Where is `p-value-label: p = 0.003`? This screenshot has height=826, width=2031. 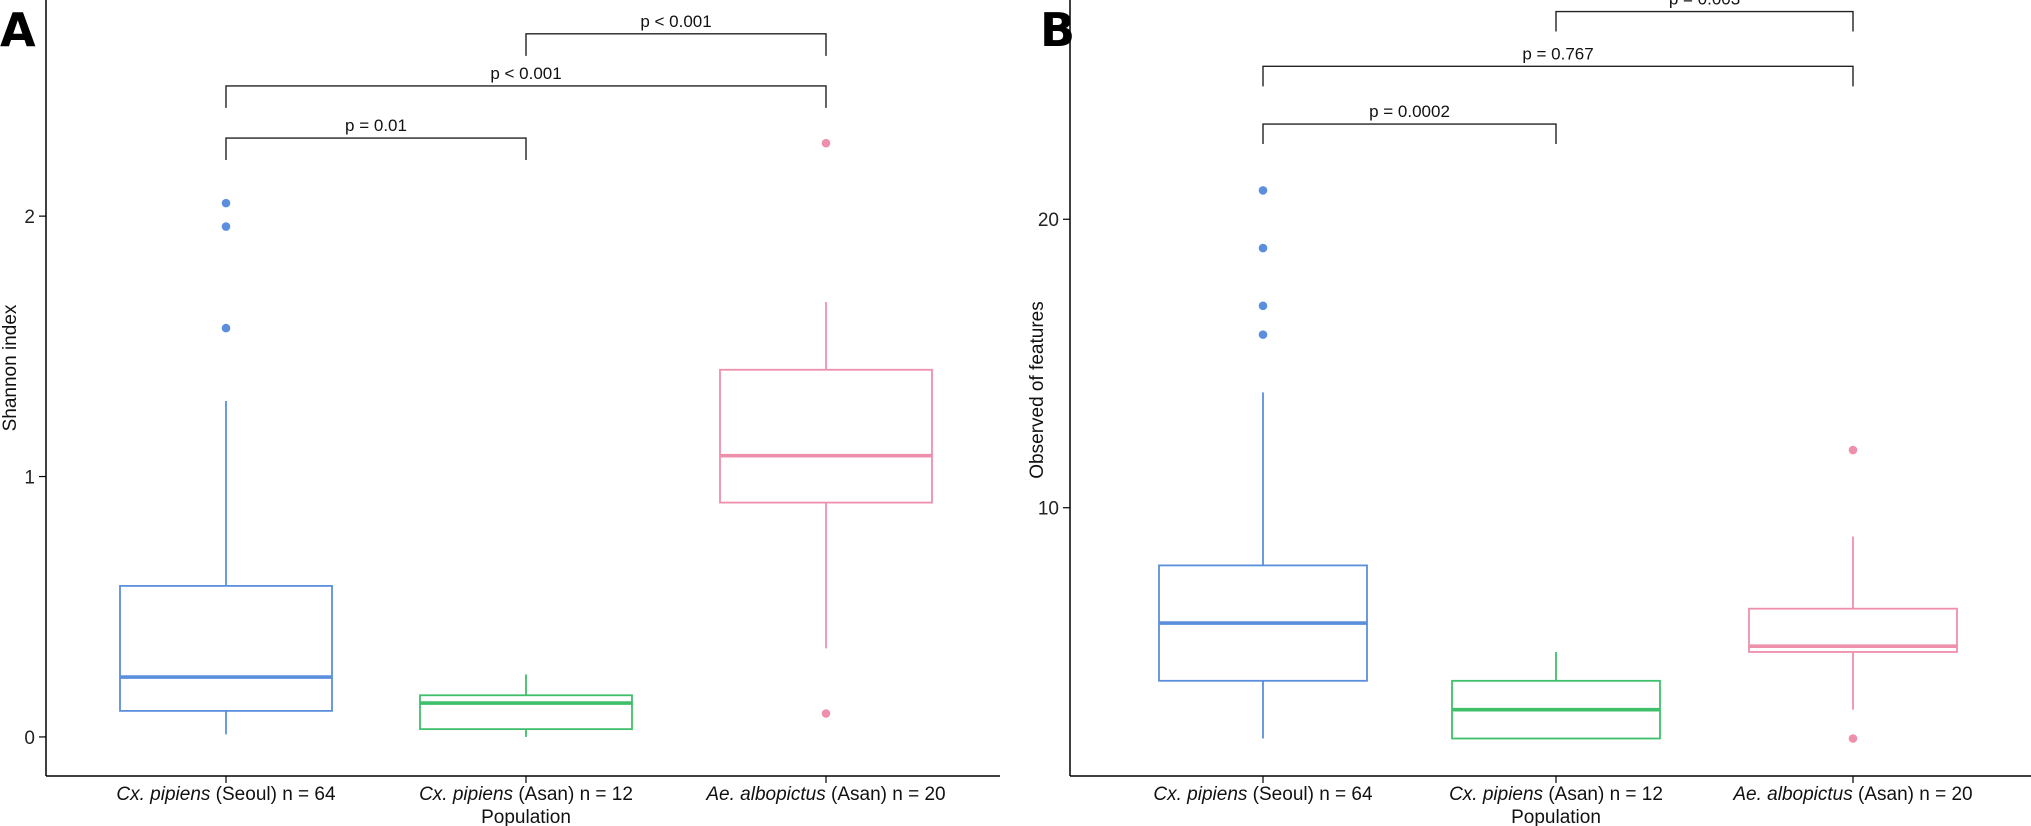
p-value-label: p = 0.003 is located at coordinates (1704, 4).